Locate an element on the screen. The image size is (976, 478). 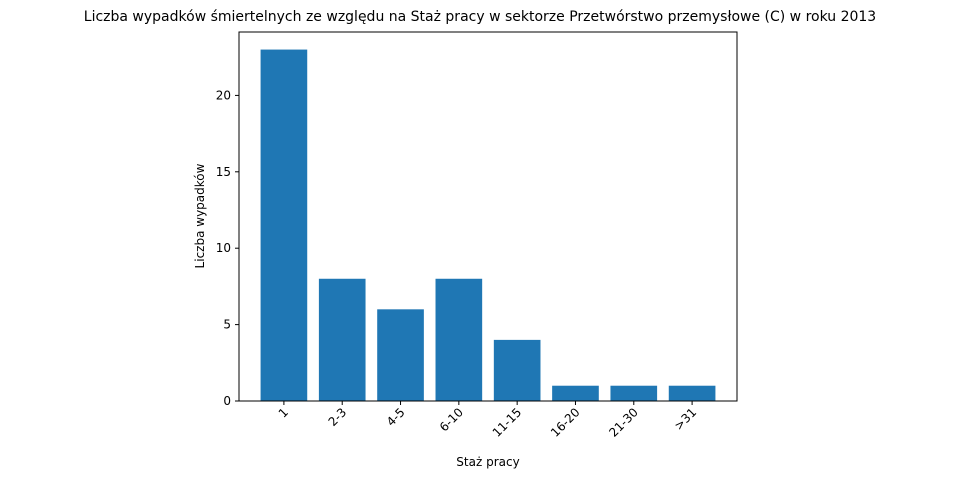
y-tick-label-3: 15 is located at coordinates (223, 172).